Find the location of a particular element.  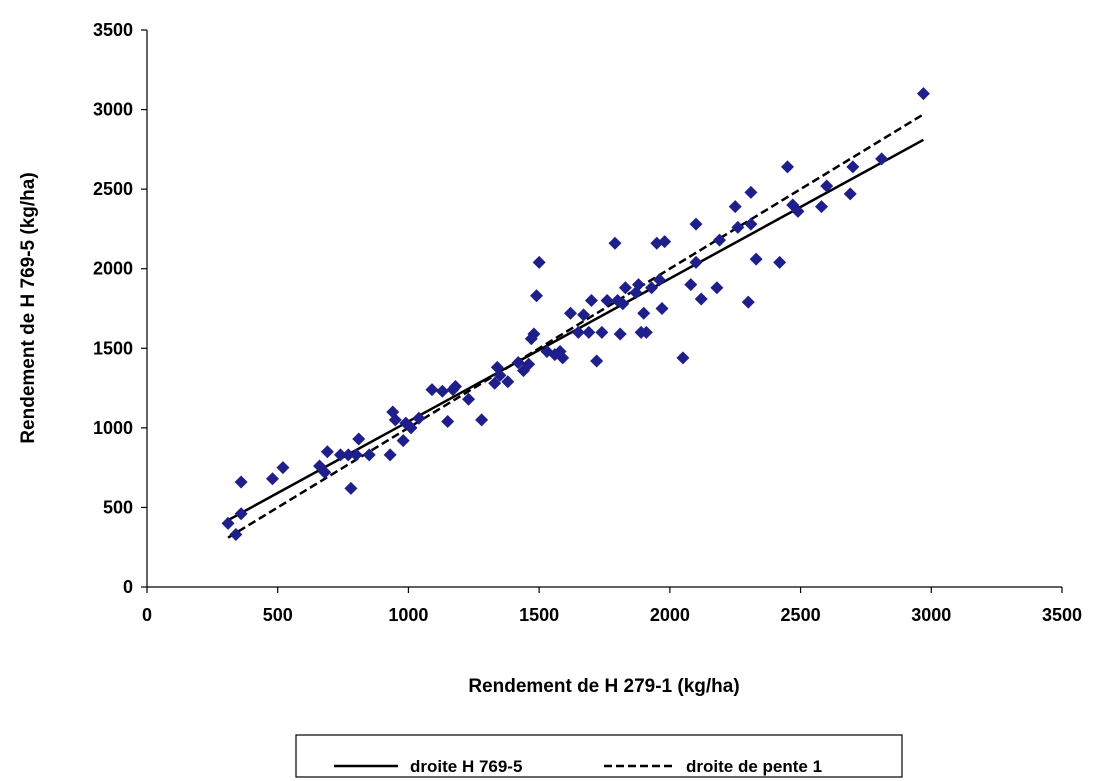

legend-box is located at coordinates (599, 756).